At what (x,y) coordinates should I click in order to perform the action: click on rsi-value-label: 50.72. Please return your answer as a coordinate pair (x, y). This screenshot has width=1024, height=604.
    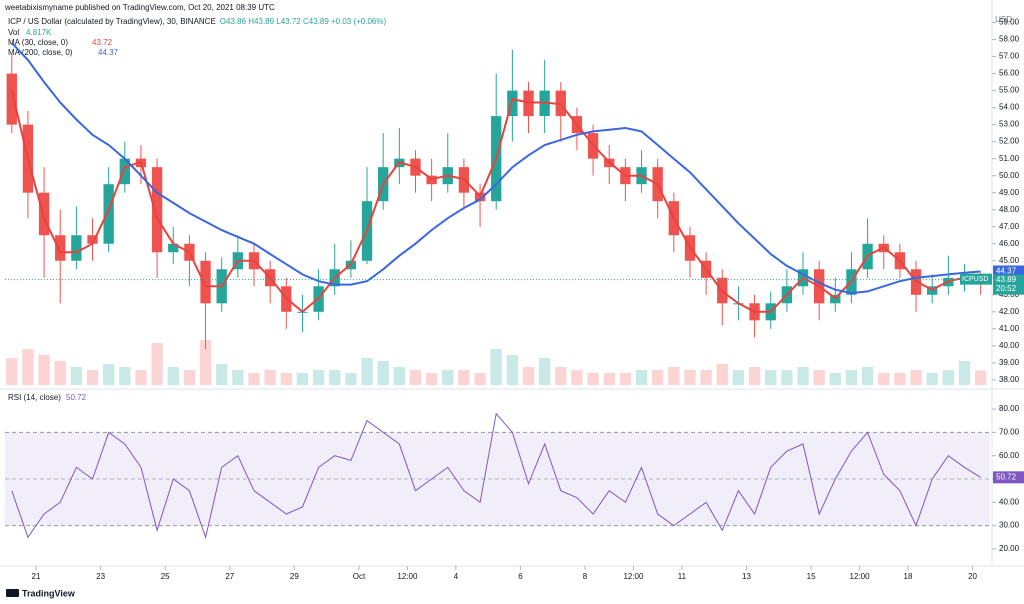
    Looking at the image, I should click on (1006, 476).